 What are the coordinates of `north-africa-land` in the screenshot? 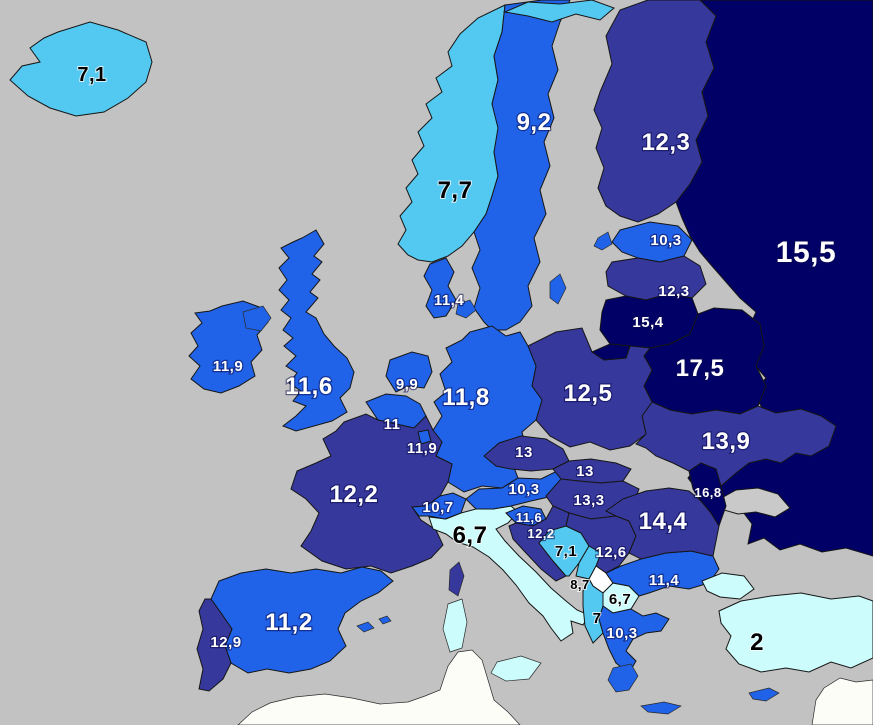 It's located at (379, 687).